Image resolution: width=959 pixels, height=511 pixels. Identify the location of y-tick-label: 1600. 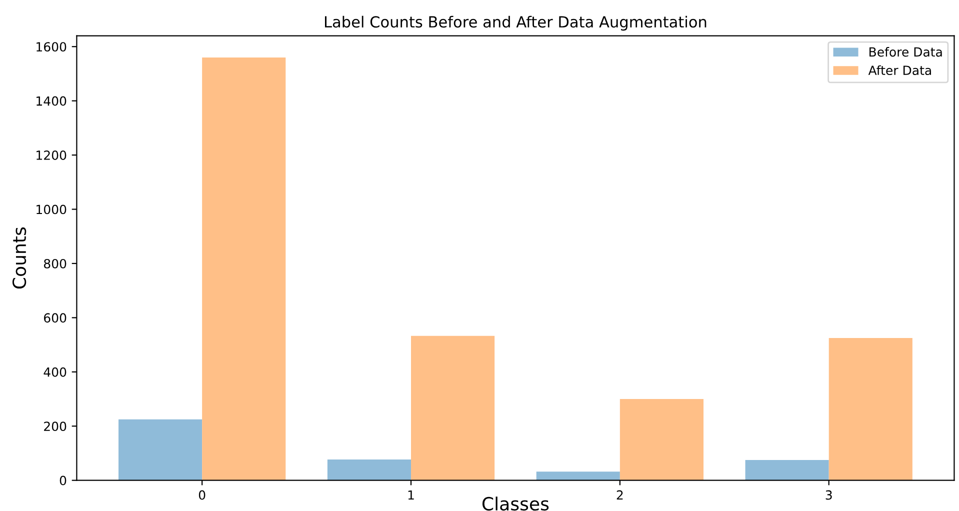
(51, 47).